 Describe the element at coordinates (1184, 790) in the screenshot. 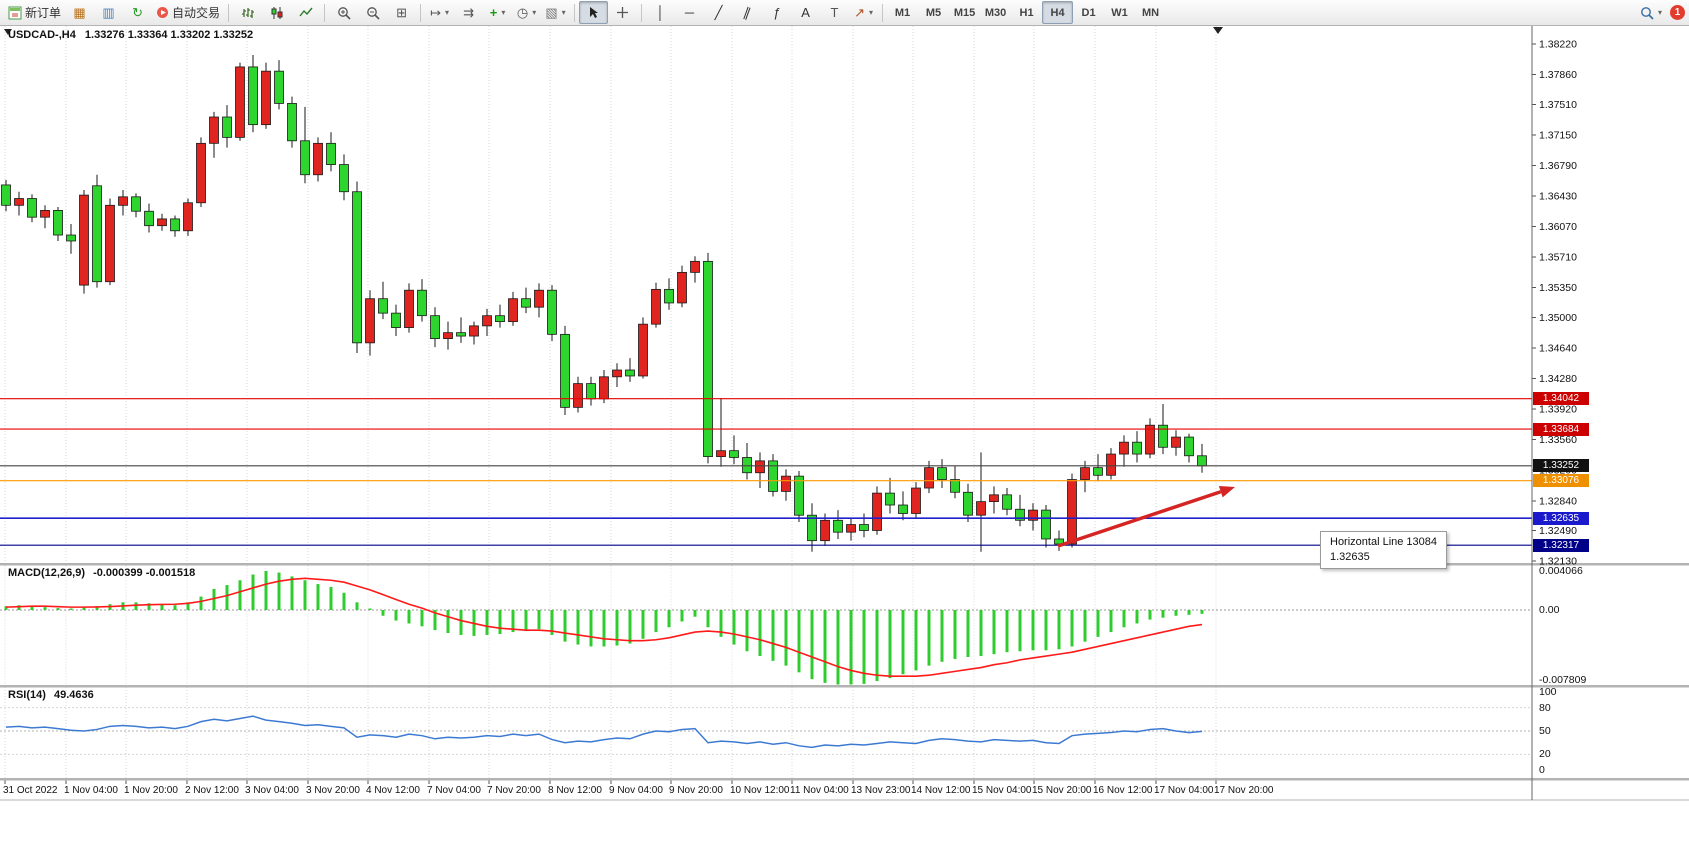

I see `time-axis-label: 17 Nov 04:00` at that location.